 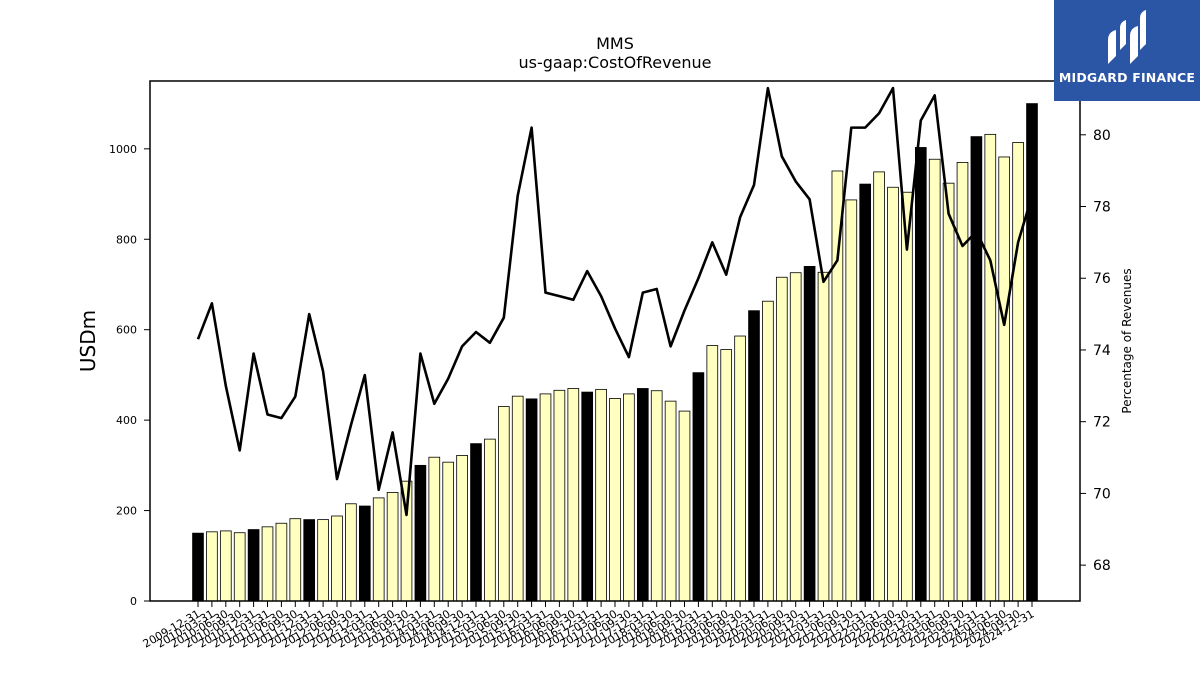 What do you see at coordinates (1102, 279) in the screenshot?
I see `y-tick-label-right: 76` at bounding box center [1102, 279].